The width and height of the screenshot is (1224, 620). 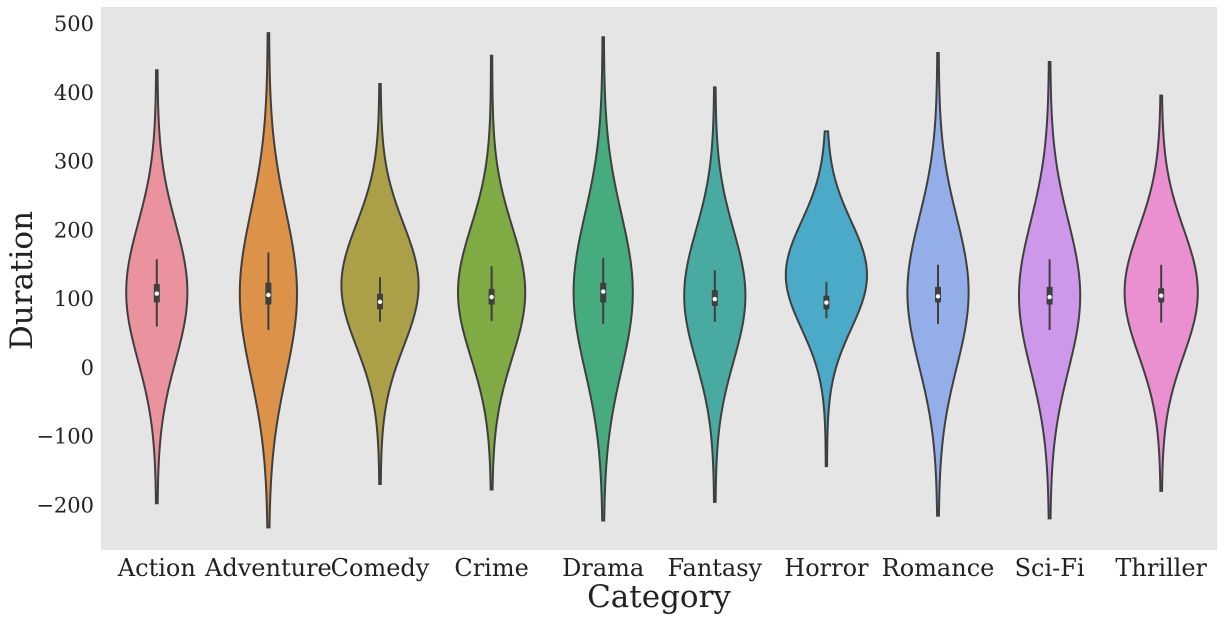 What do you see at coordinates (74, 93) in the screenshot?
I see `y-tick-label: 400` at bounding box center [74, 93].